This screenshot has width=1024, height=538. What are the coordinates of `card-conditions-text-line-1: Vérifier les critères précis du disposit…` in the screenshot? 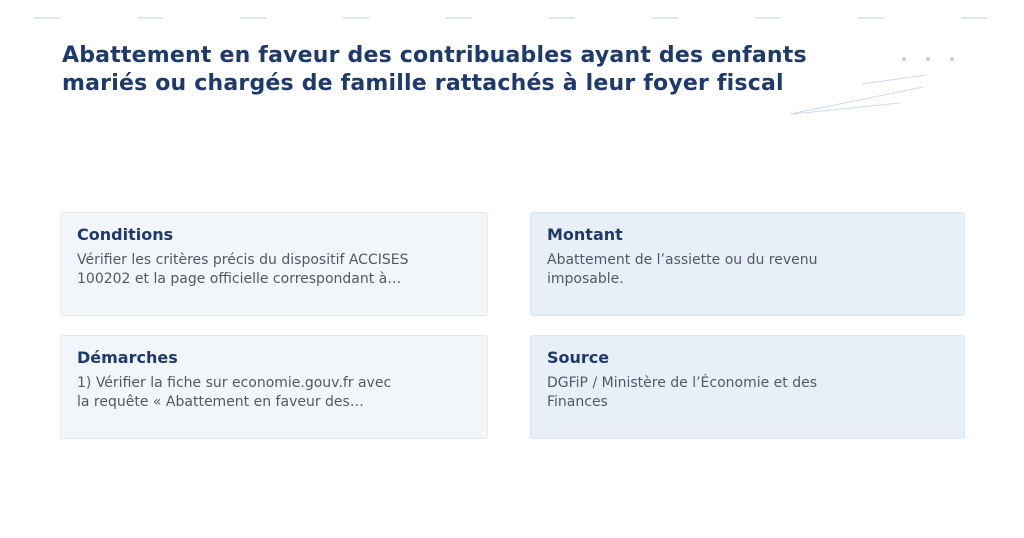 It's located at (243, 260).